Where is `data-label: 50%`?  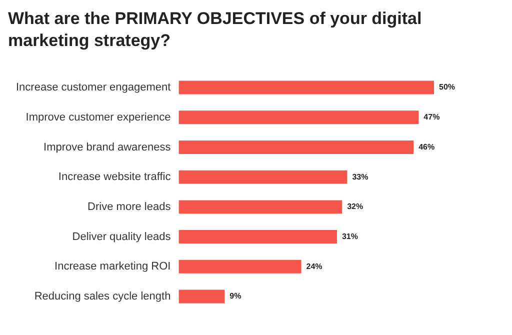 data-label: 50% is located at coordinates (447, 87).